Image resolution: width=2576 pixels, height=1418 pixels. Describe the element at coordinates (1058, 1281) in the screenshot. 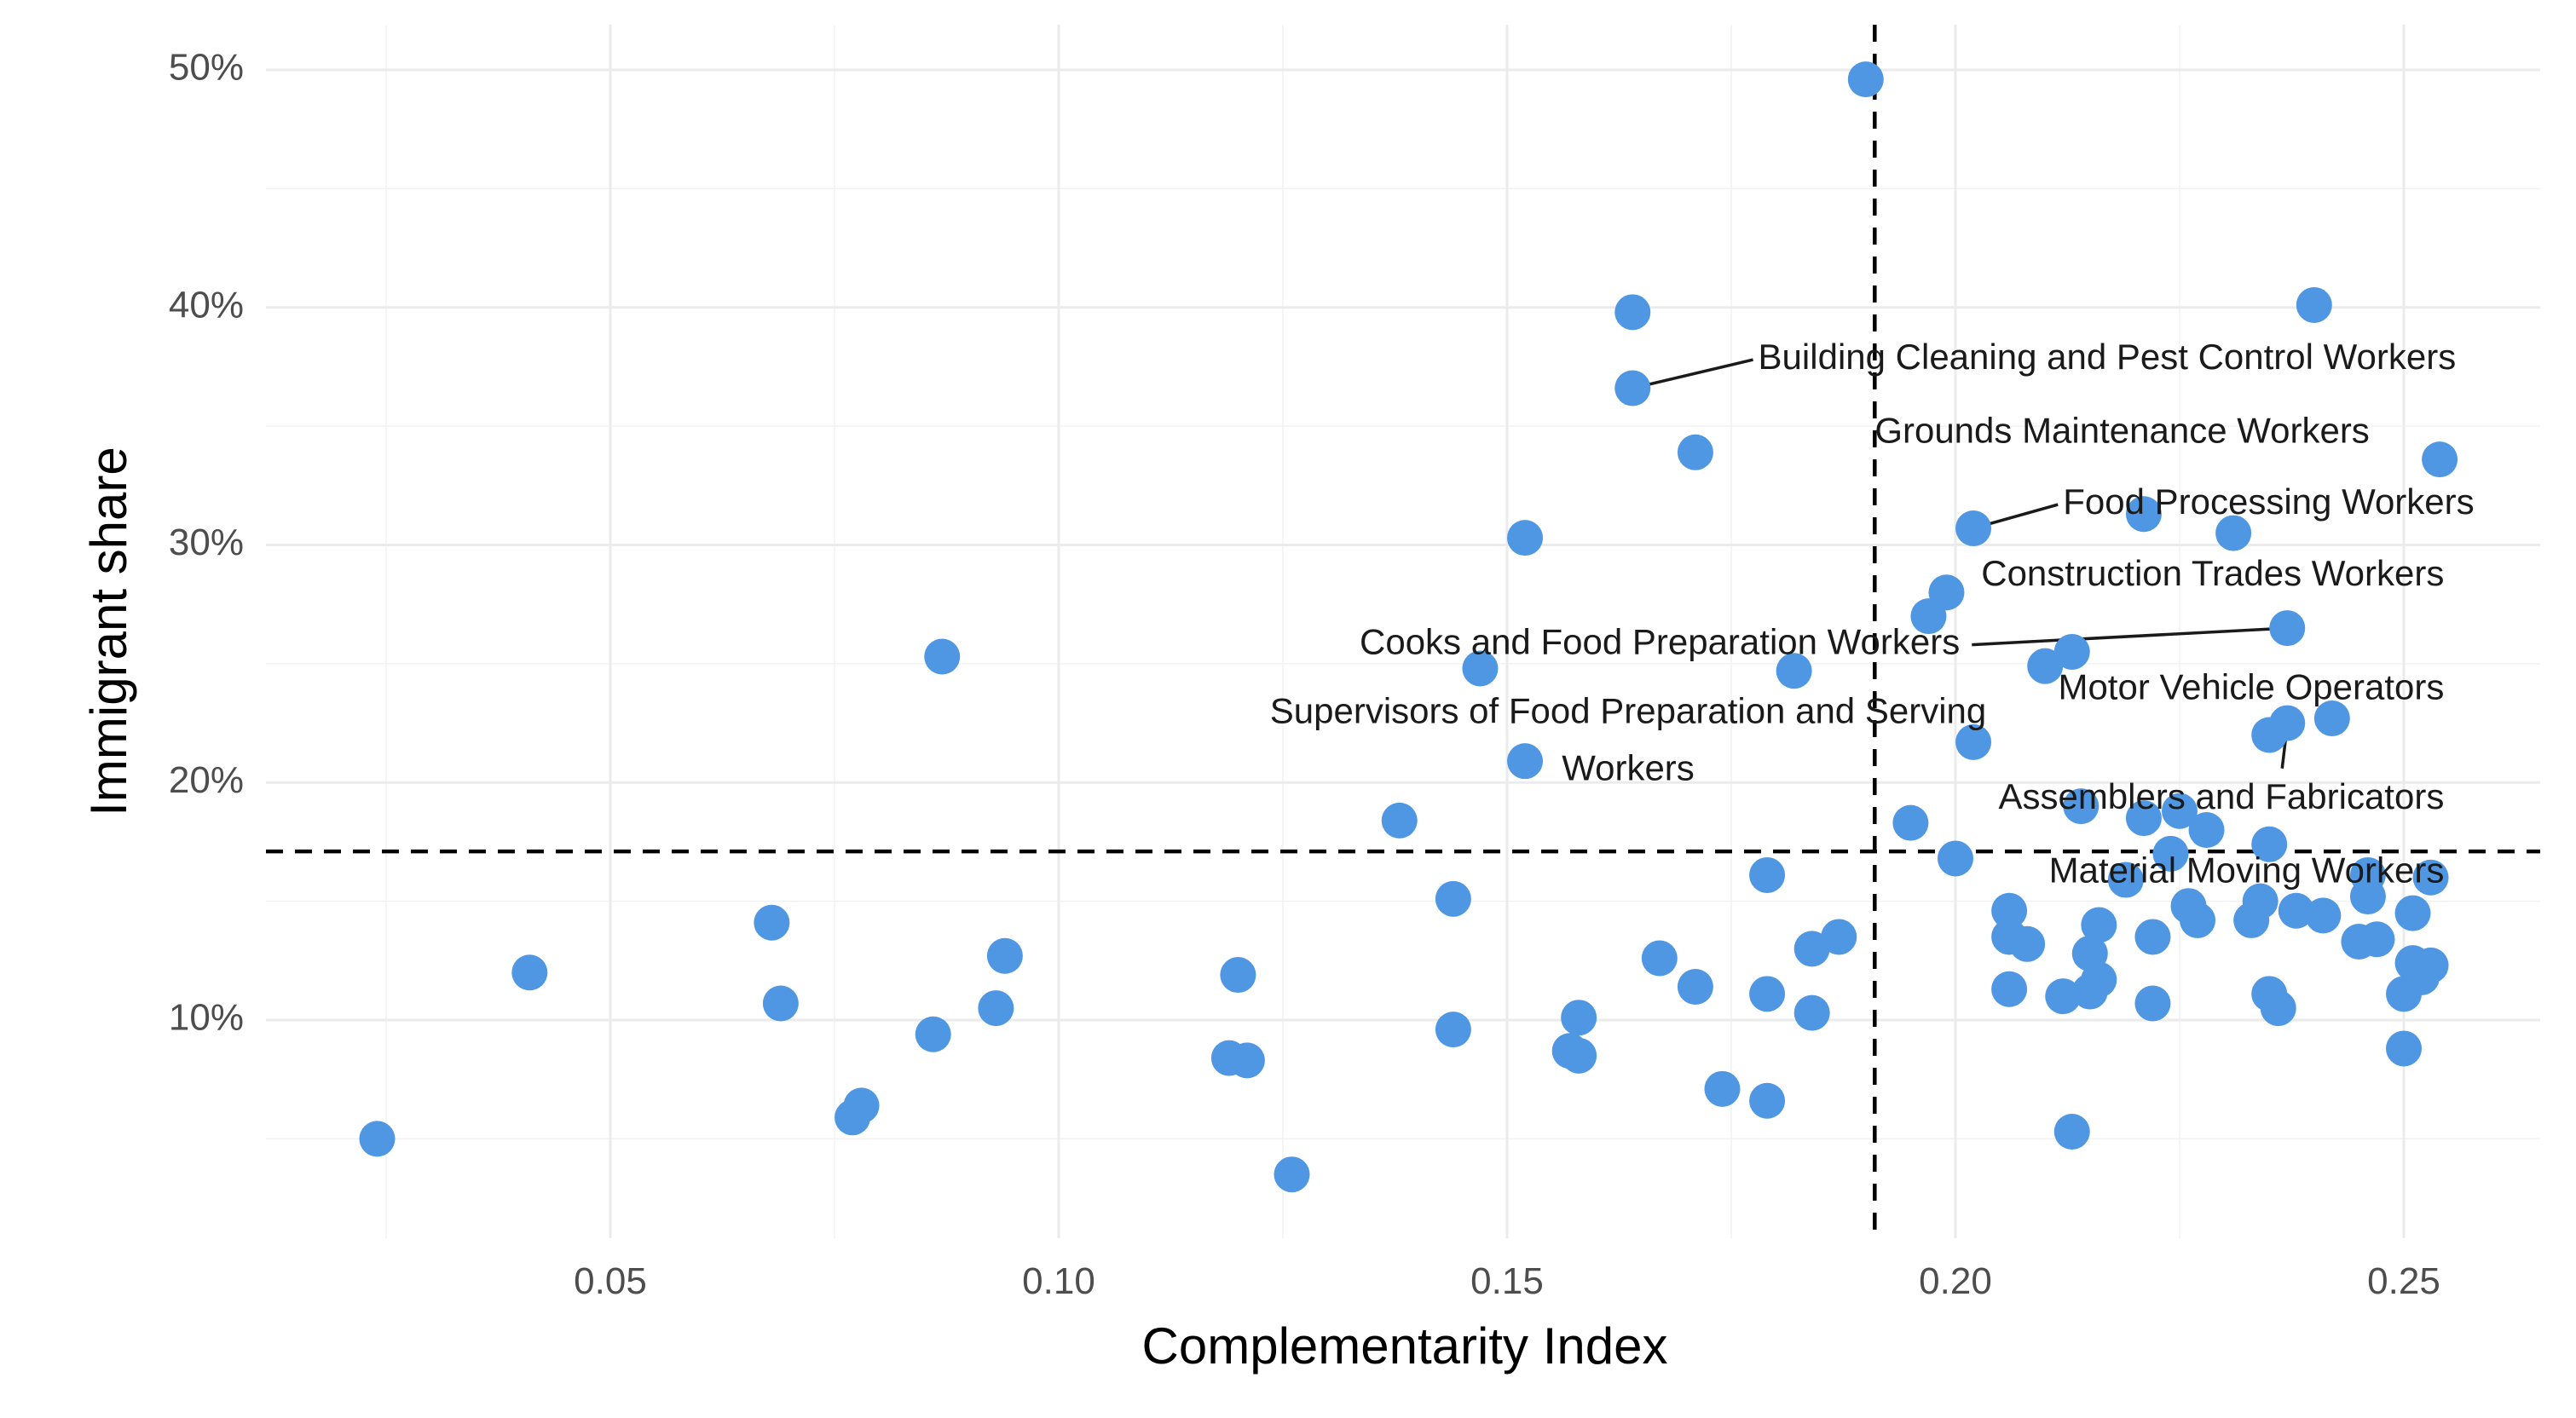

I see `x-tick-label: 0.10` at that location.